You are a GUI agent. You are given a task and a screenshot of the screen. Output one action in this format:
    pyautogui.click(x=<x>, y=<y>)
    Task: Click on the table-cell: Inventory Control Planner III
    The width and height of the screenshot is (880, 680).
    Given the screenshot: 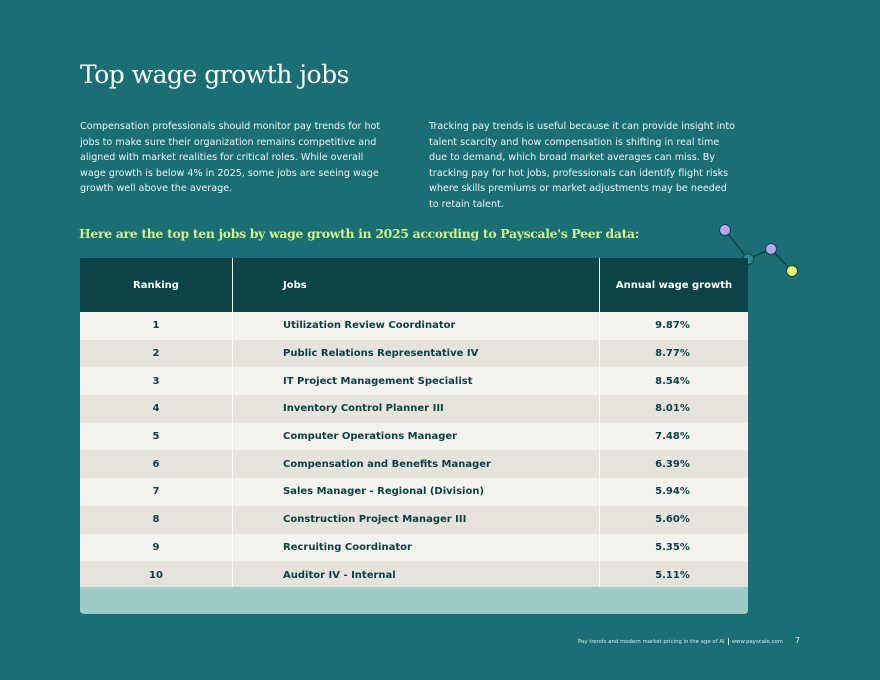 What is the action you would take?
    pyautogui.click(x=416, y=409)
    